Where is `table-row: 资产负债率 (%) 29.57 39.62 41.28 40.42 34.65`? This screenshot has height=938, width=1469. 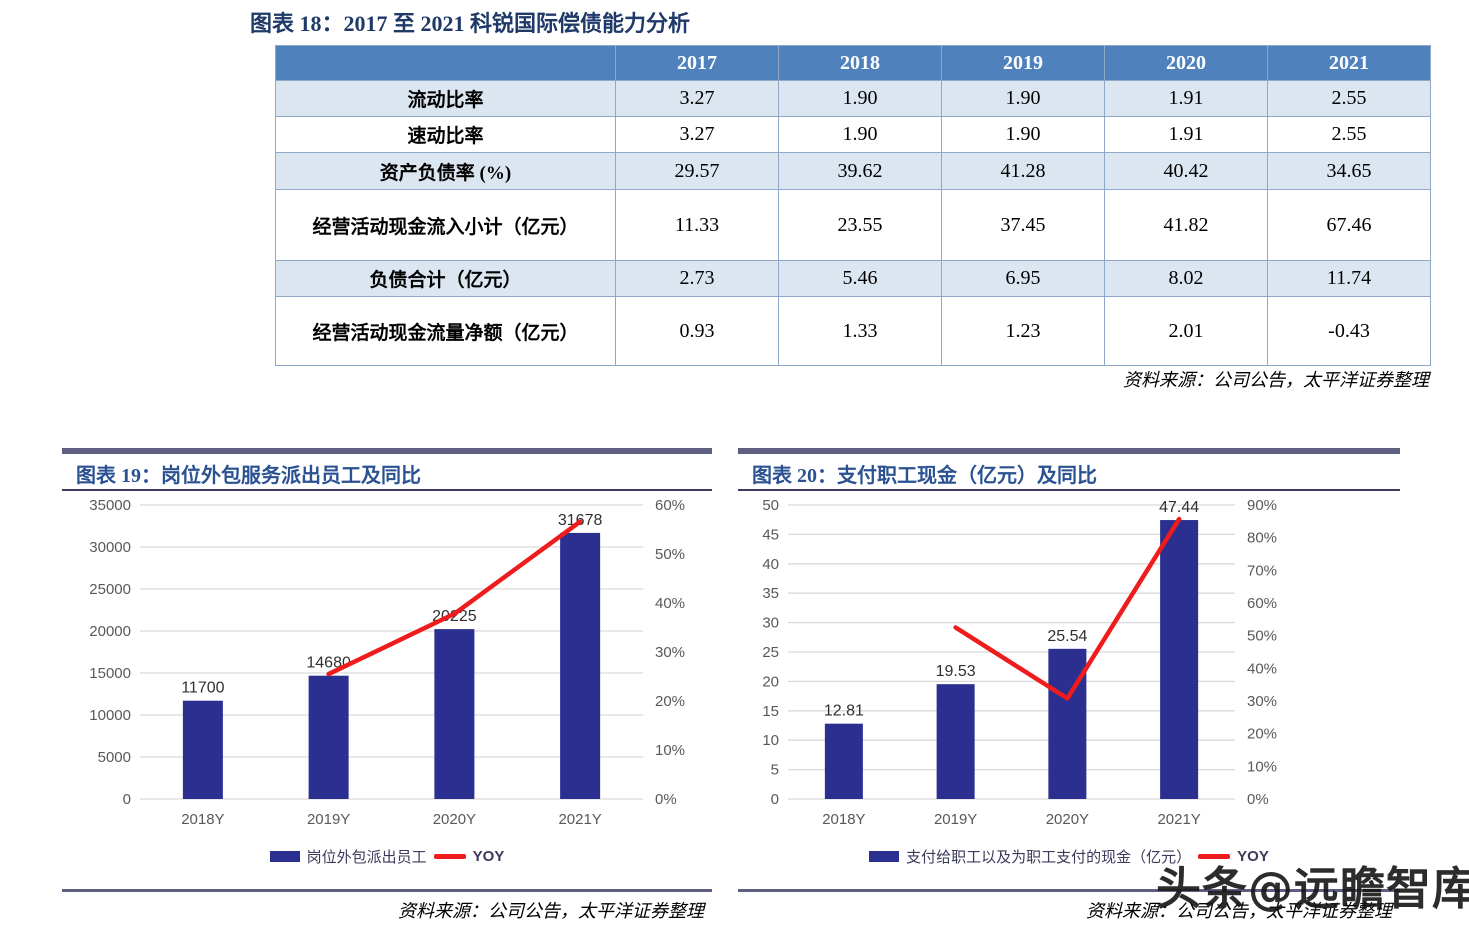 table-row: 资产负债率 (%) 29.57 39.62 41.28 40.42 34.65 is located at coordinates (853, 171).